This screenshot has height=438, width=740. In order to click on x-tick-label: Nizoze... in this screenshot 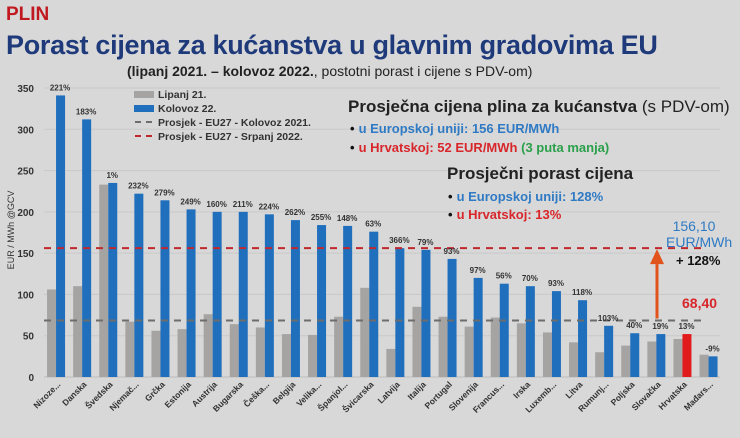, I will do `click(46, 394)`.